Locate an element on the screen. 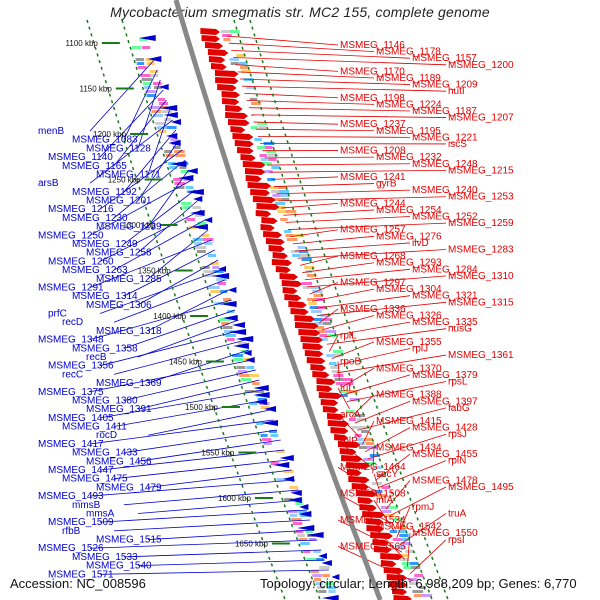 This screenshot has height=600, width=600. gene-label: infA is located at coordinates (385, 500).